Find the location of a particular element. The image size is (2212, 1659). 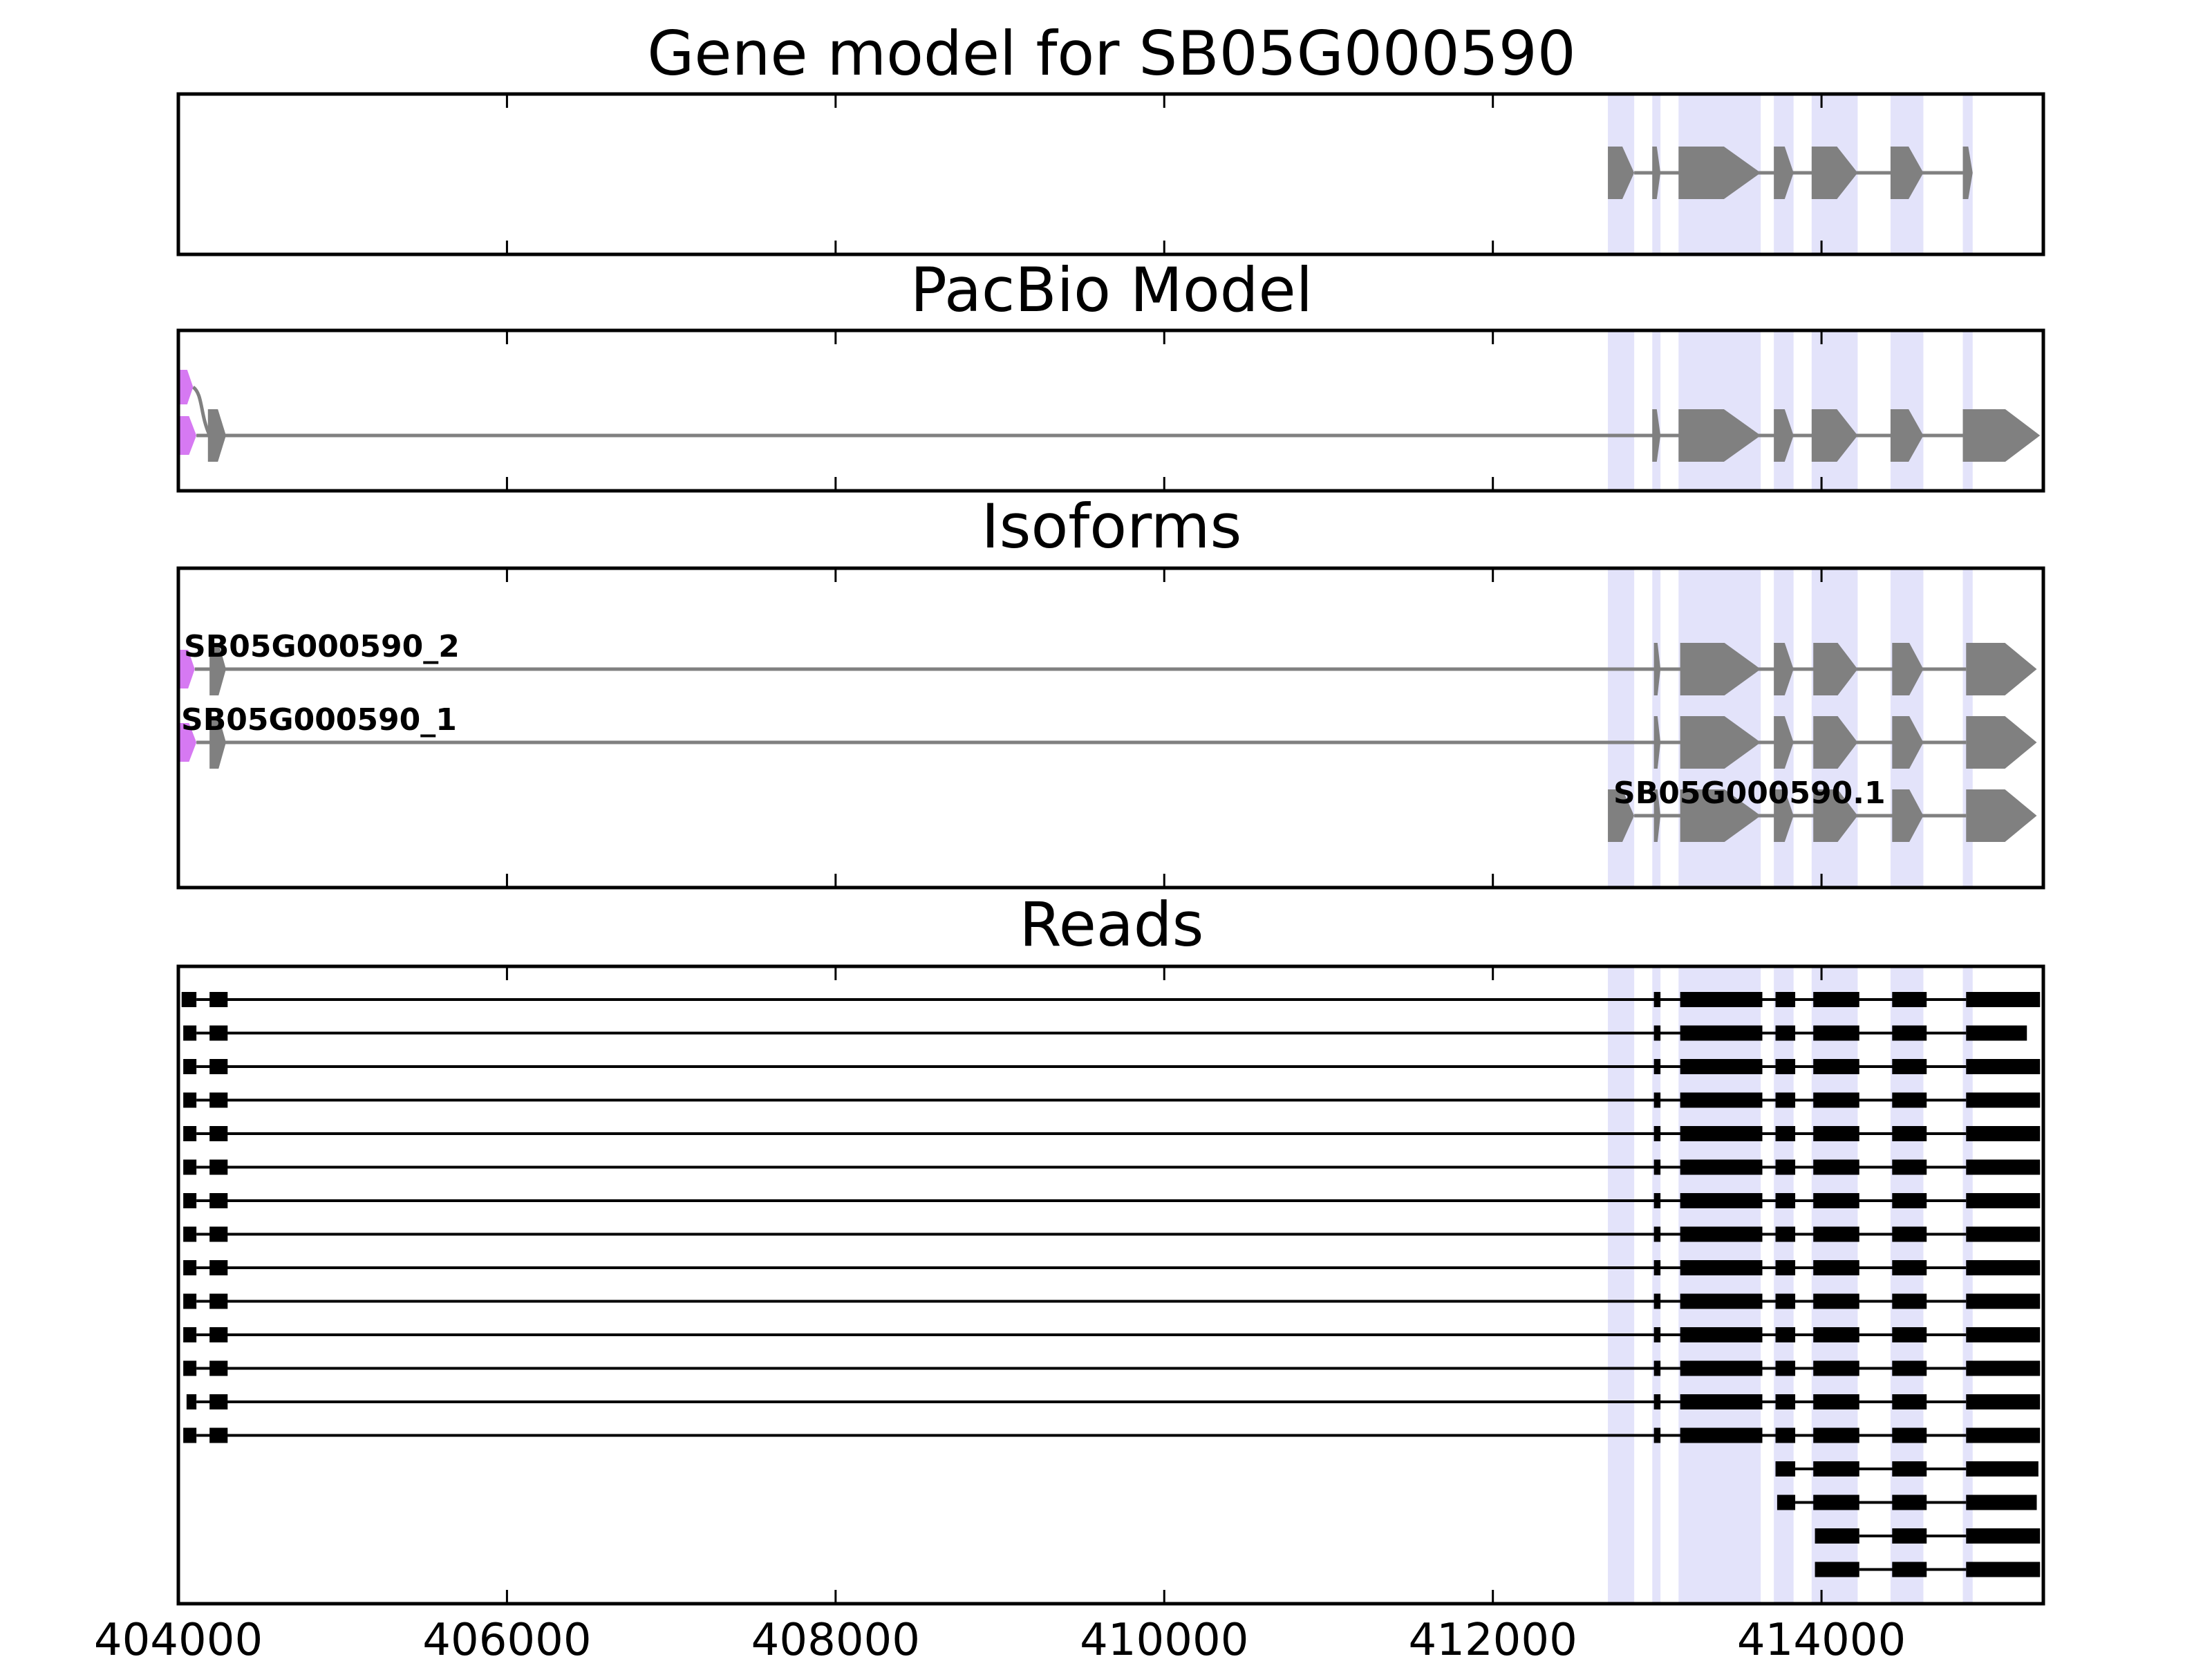

pacbio-model-title: PacBio Model is located at coordinates (1111, 290).